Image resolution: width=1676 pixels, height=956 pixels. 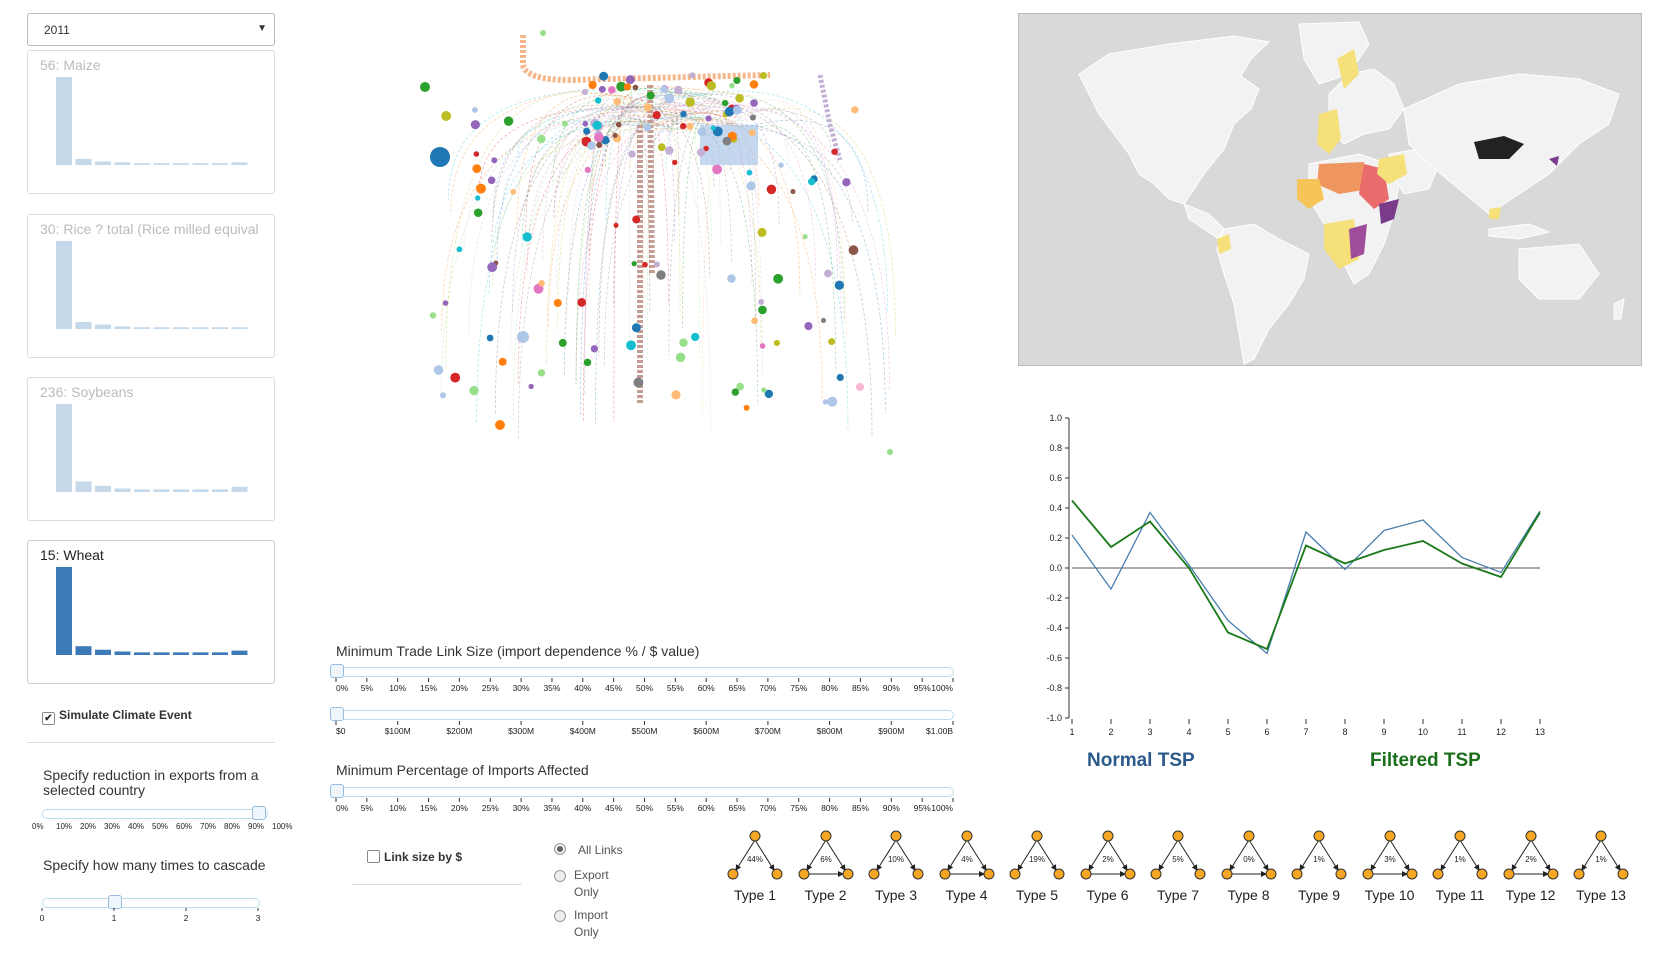 What do you see at coordinates (644, 715) in the screenshot?
I see `trade-link-dollar-slider-track` at bounding box center [644, 715].